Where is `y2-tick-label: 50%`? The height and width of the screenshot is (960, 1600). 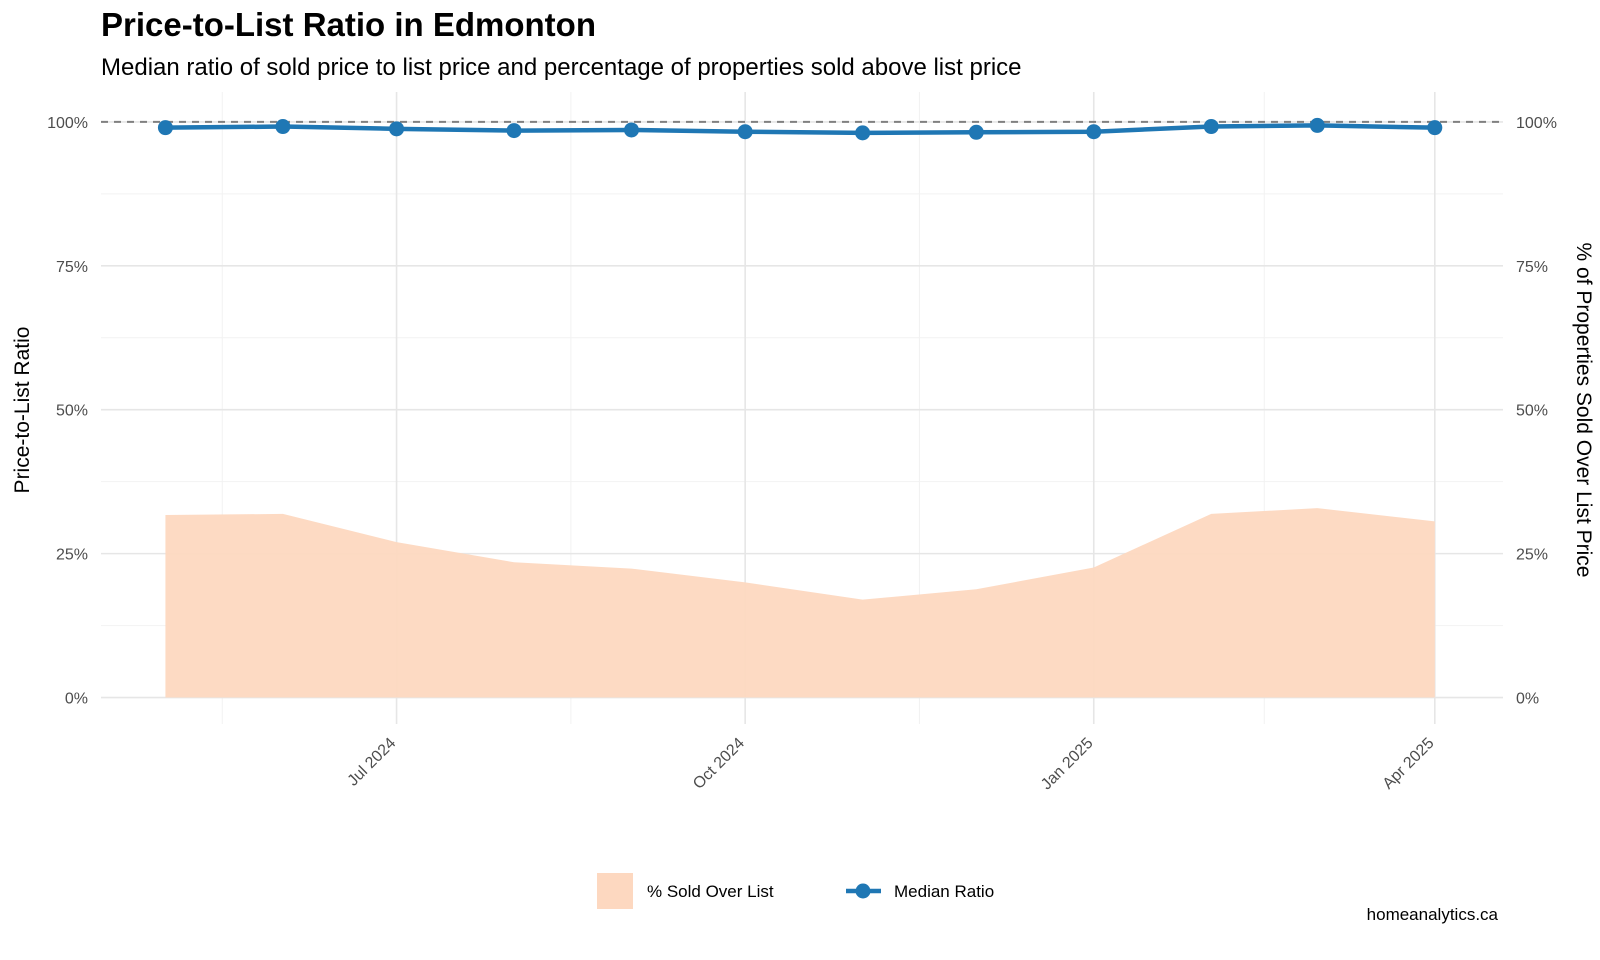
y2-tick-label: 50% is located at coordinates (1532, 411).